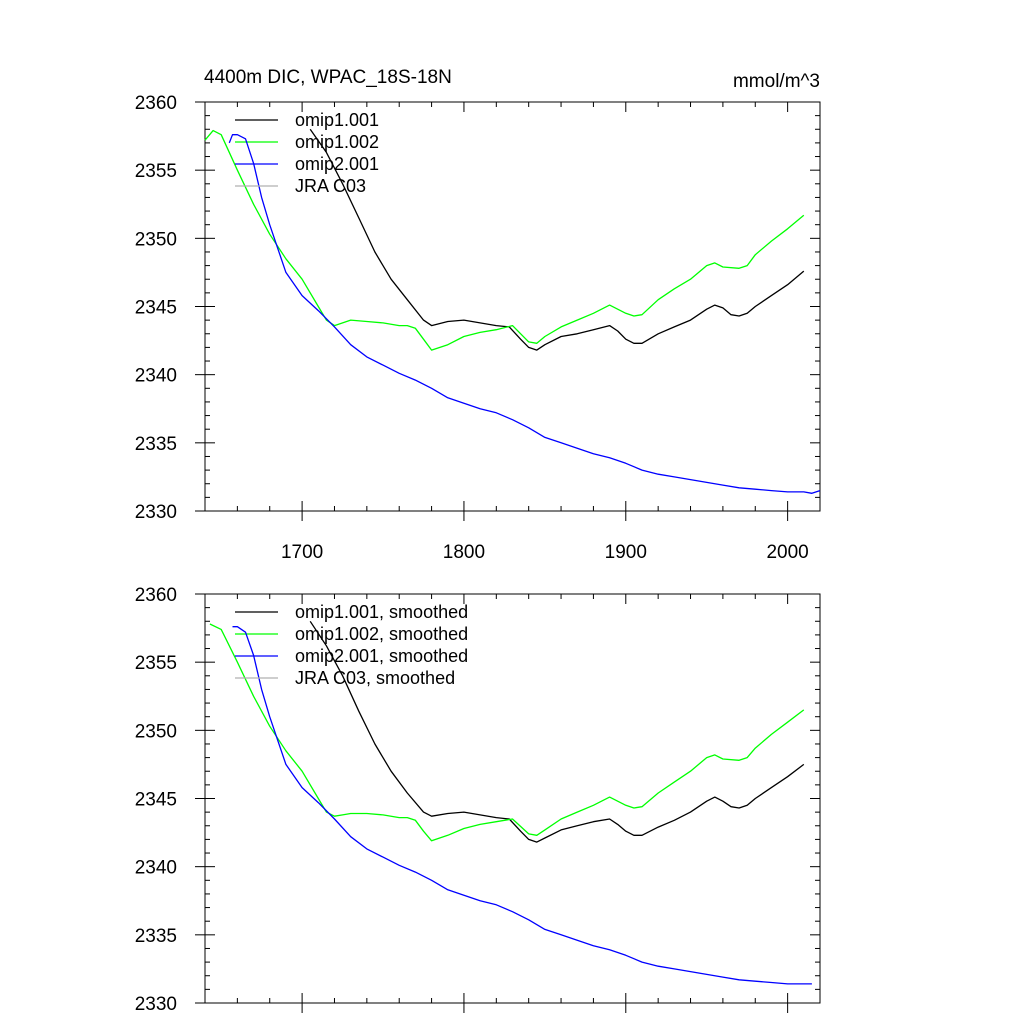 The height and width of the screenshot is (1024, 1024). Describe the element at coordinates (330, 186) in the screenshot. I see `legend-label: JRA C03` at that location.